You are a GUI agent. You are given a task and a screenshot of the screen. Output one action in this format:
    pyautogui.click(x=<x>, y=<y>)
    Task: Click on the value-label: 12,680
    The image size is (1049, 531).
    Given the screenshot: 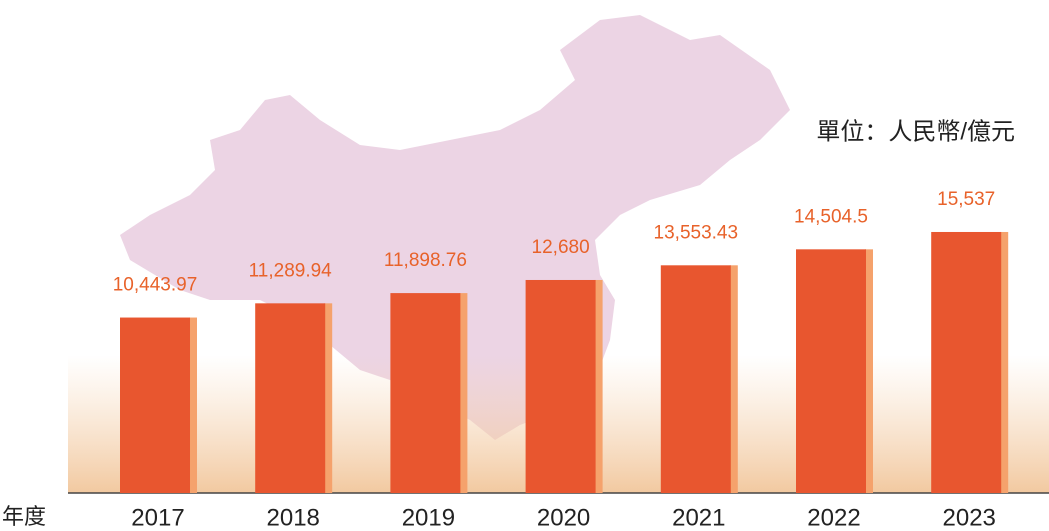 What is the action you would take?
    pyautogui.click(x=561, y=247)
    